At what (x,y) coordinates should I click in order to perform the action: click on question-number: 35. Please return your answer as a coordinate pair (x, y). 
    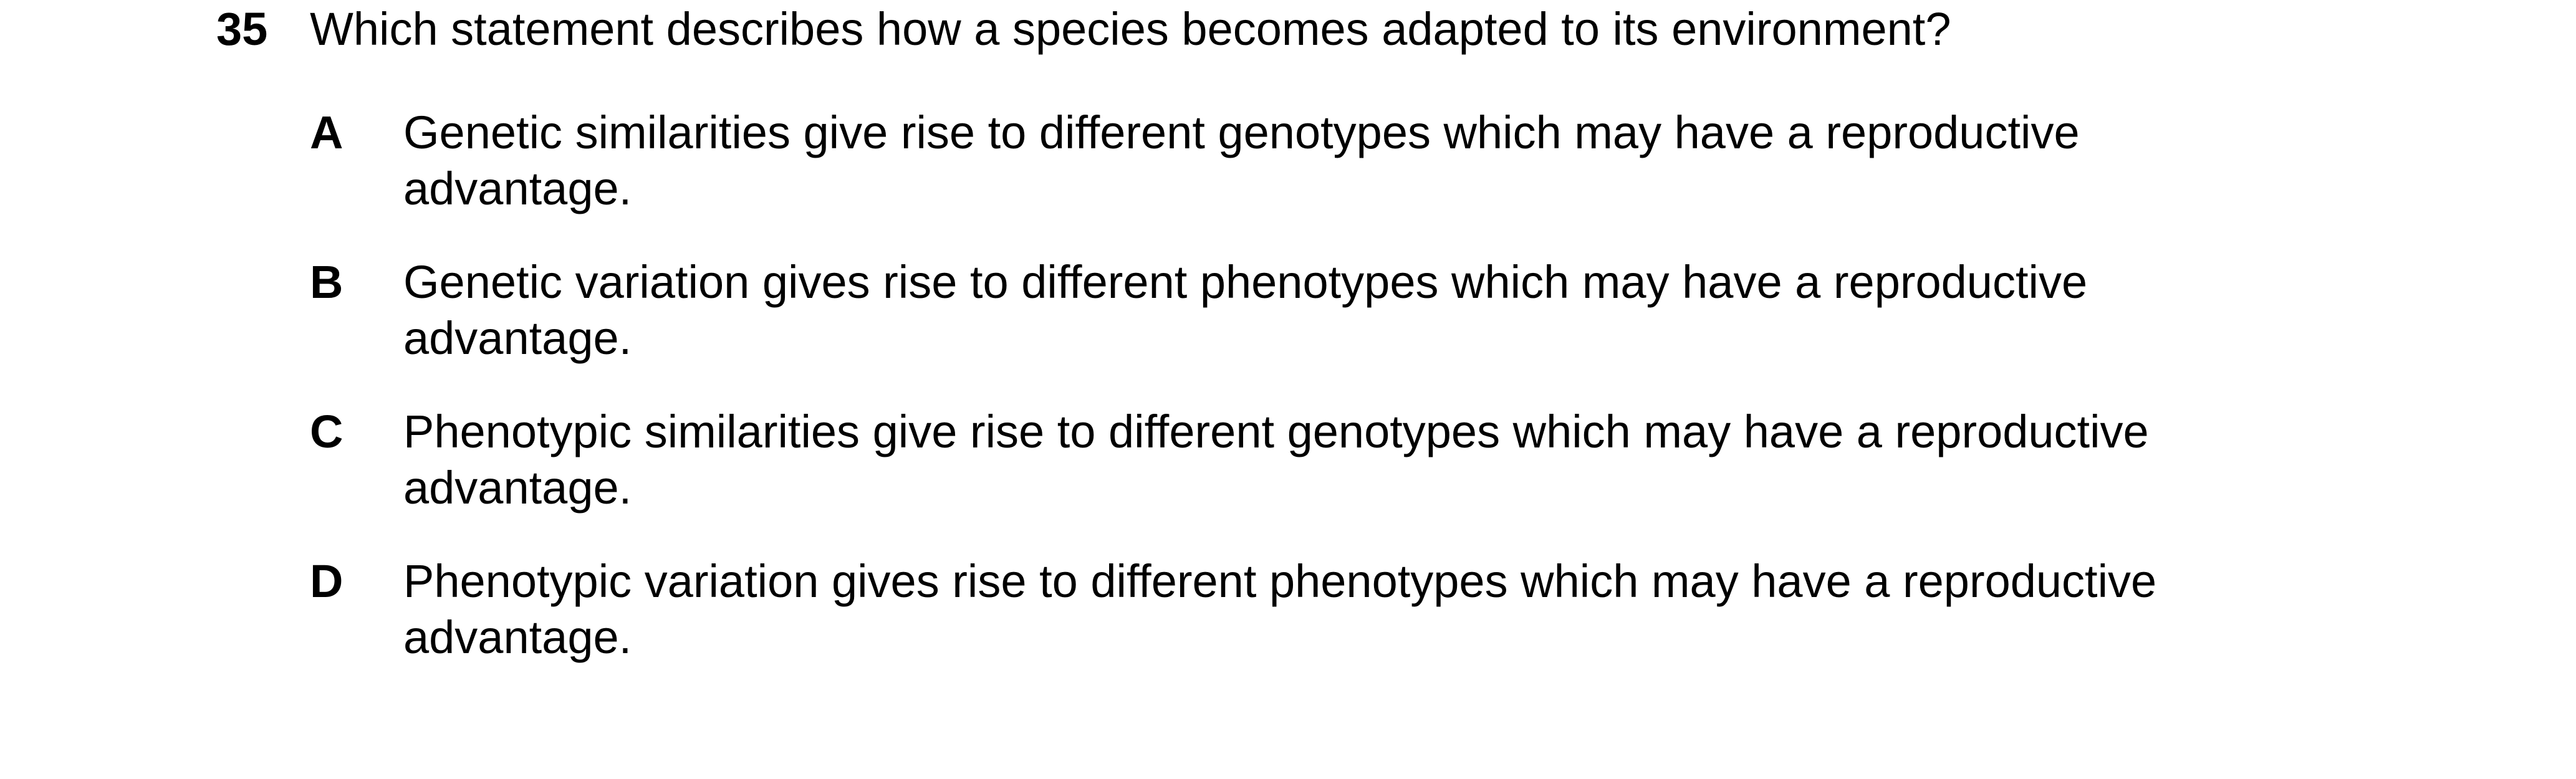
    Looking at the image, I should click on (242, 29).